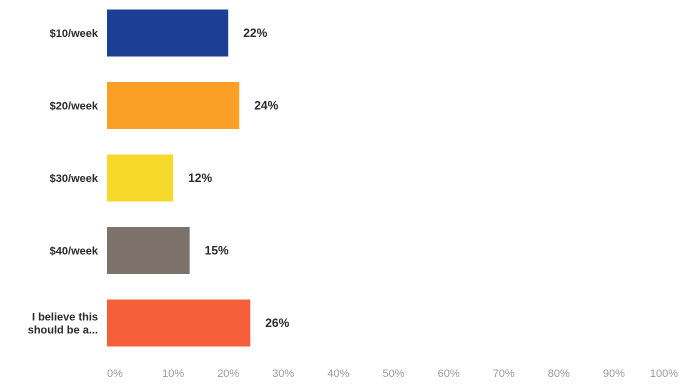 The width and height of the screenshot is (681, 385). What do you see at coordinates (65, 318) in the screenshot?
I see `category-label-line: I believe this` at bounding box center [65, 318].